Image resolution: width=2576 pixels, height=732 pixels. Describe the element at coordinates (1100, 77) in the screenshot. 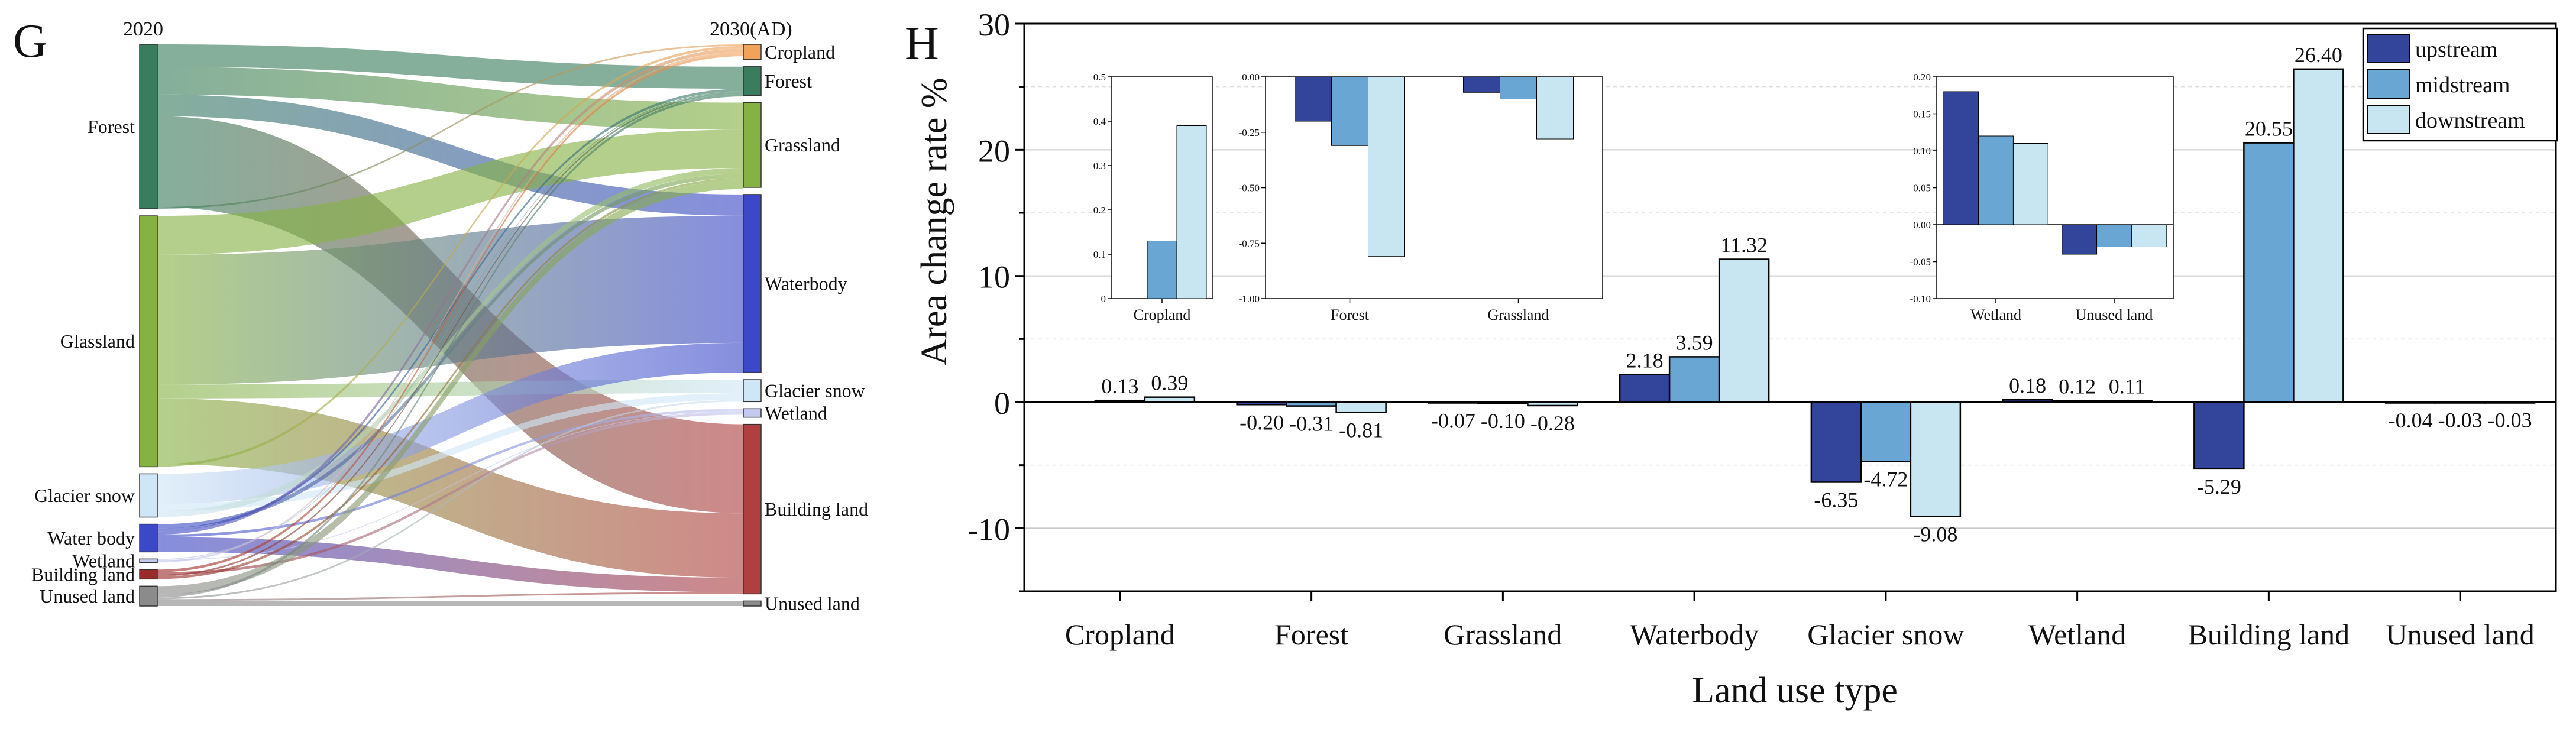

I see `inset-y-tick-label: 0.5` at that location.